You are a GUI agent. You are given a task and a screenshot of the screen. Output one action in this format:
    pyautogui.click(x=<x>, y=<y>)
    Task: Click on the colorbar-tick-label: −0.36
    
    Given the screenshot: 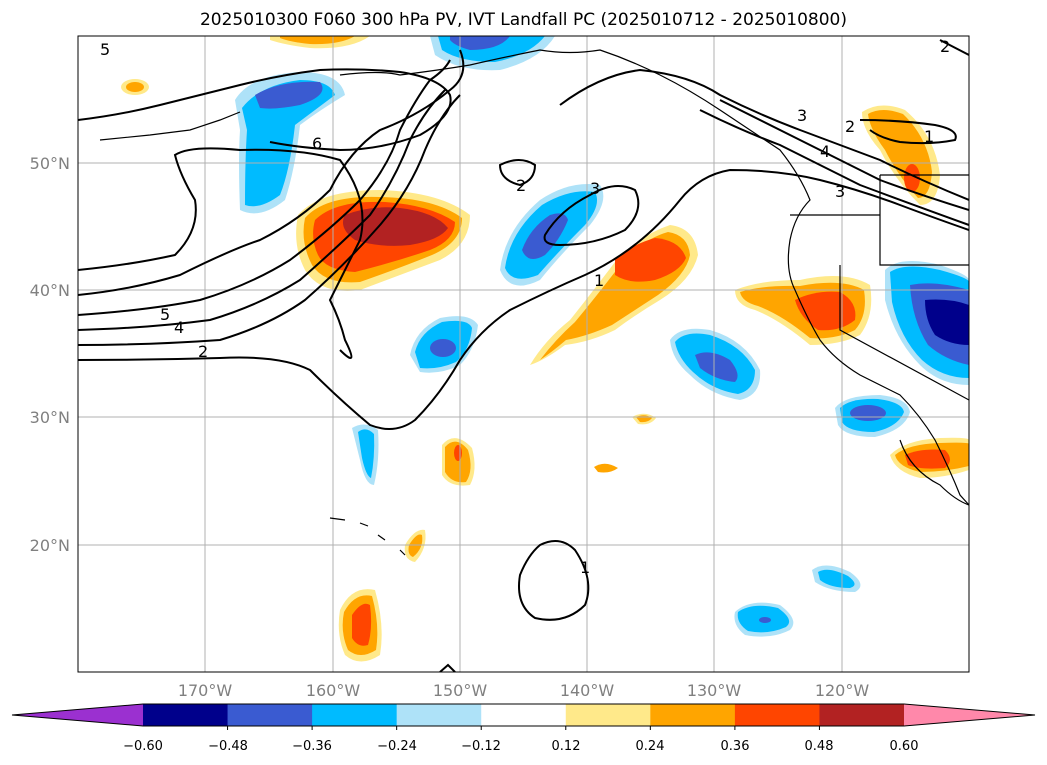 What is the action you would take?
    pyautogui.click(x=312, y=746)
    